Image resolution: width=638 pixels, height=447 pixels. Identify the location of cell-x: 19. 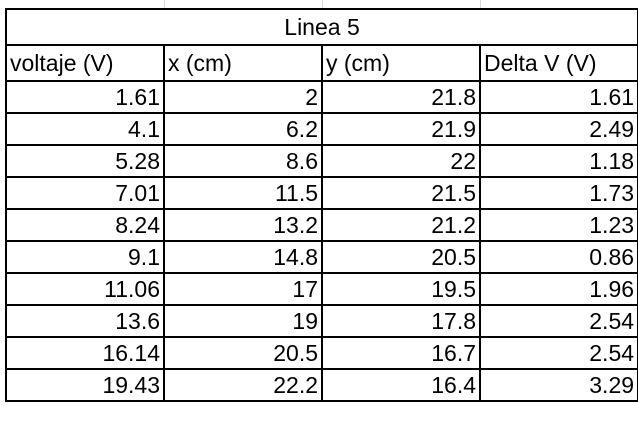
(243, 321).